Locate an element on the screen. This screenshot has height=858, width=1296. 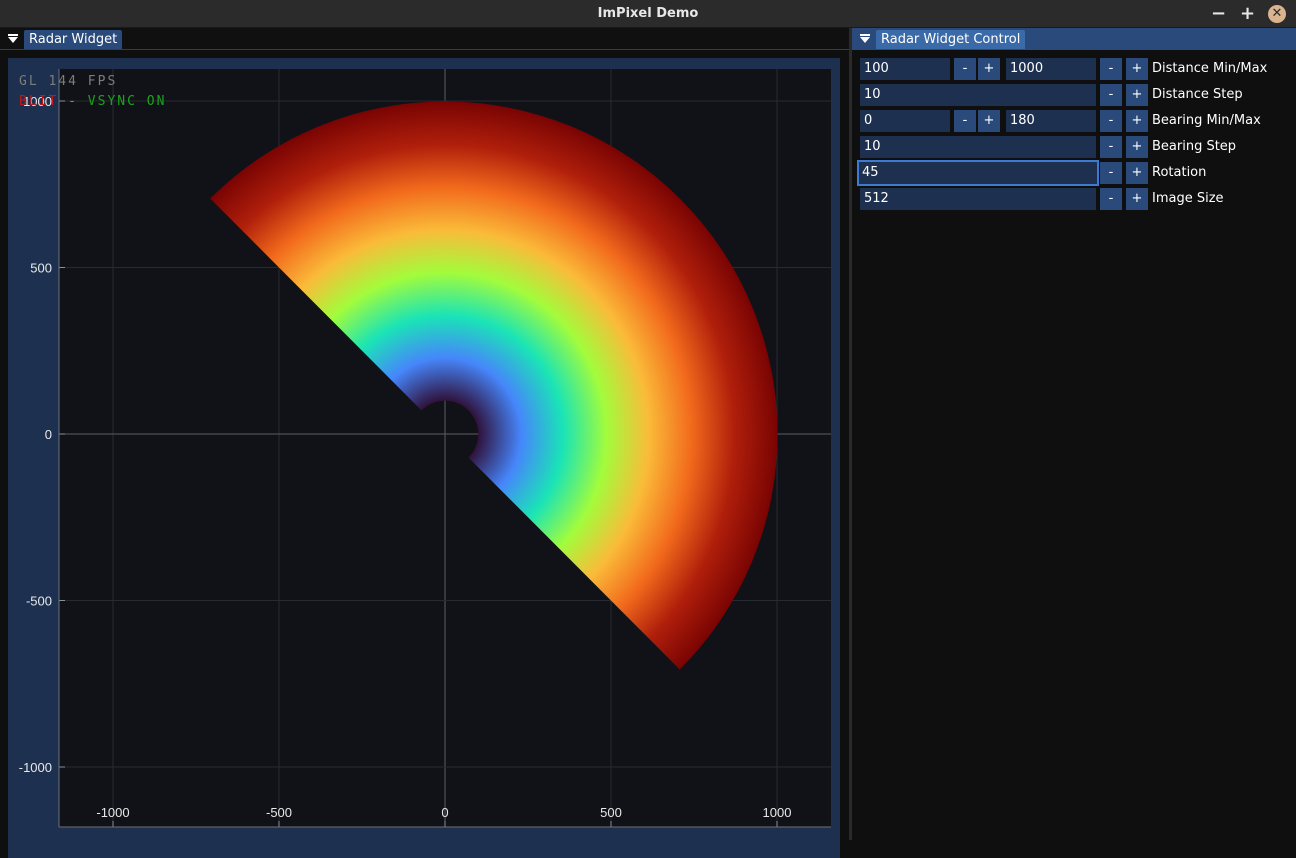
tab-radar-widget-control: Radar Widget Control is located at coordinates (951, 39).